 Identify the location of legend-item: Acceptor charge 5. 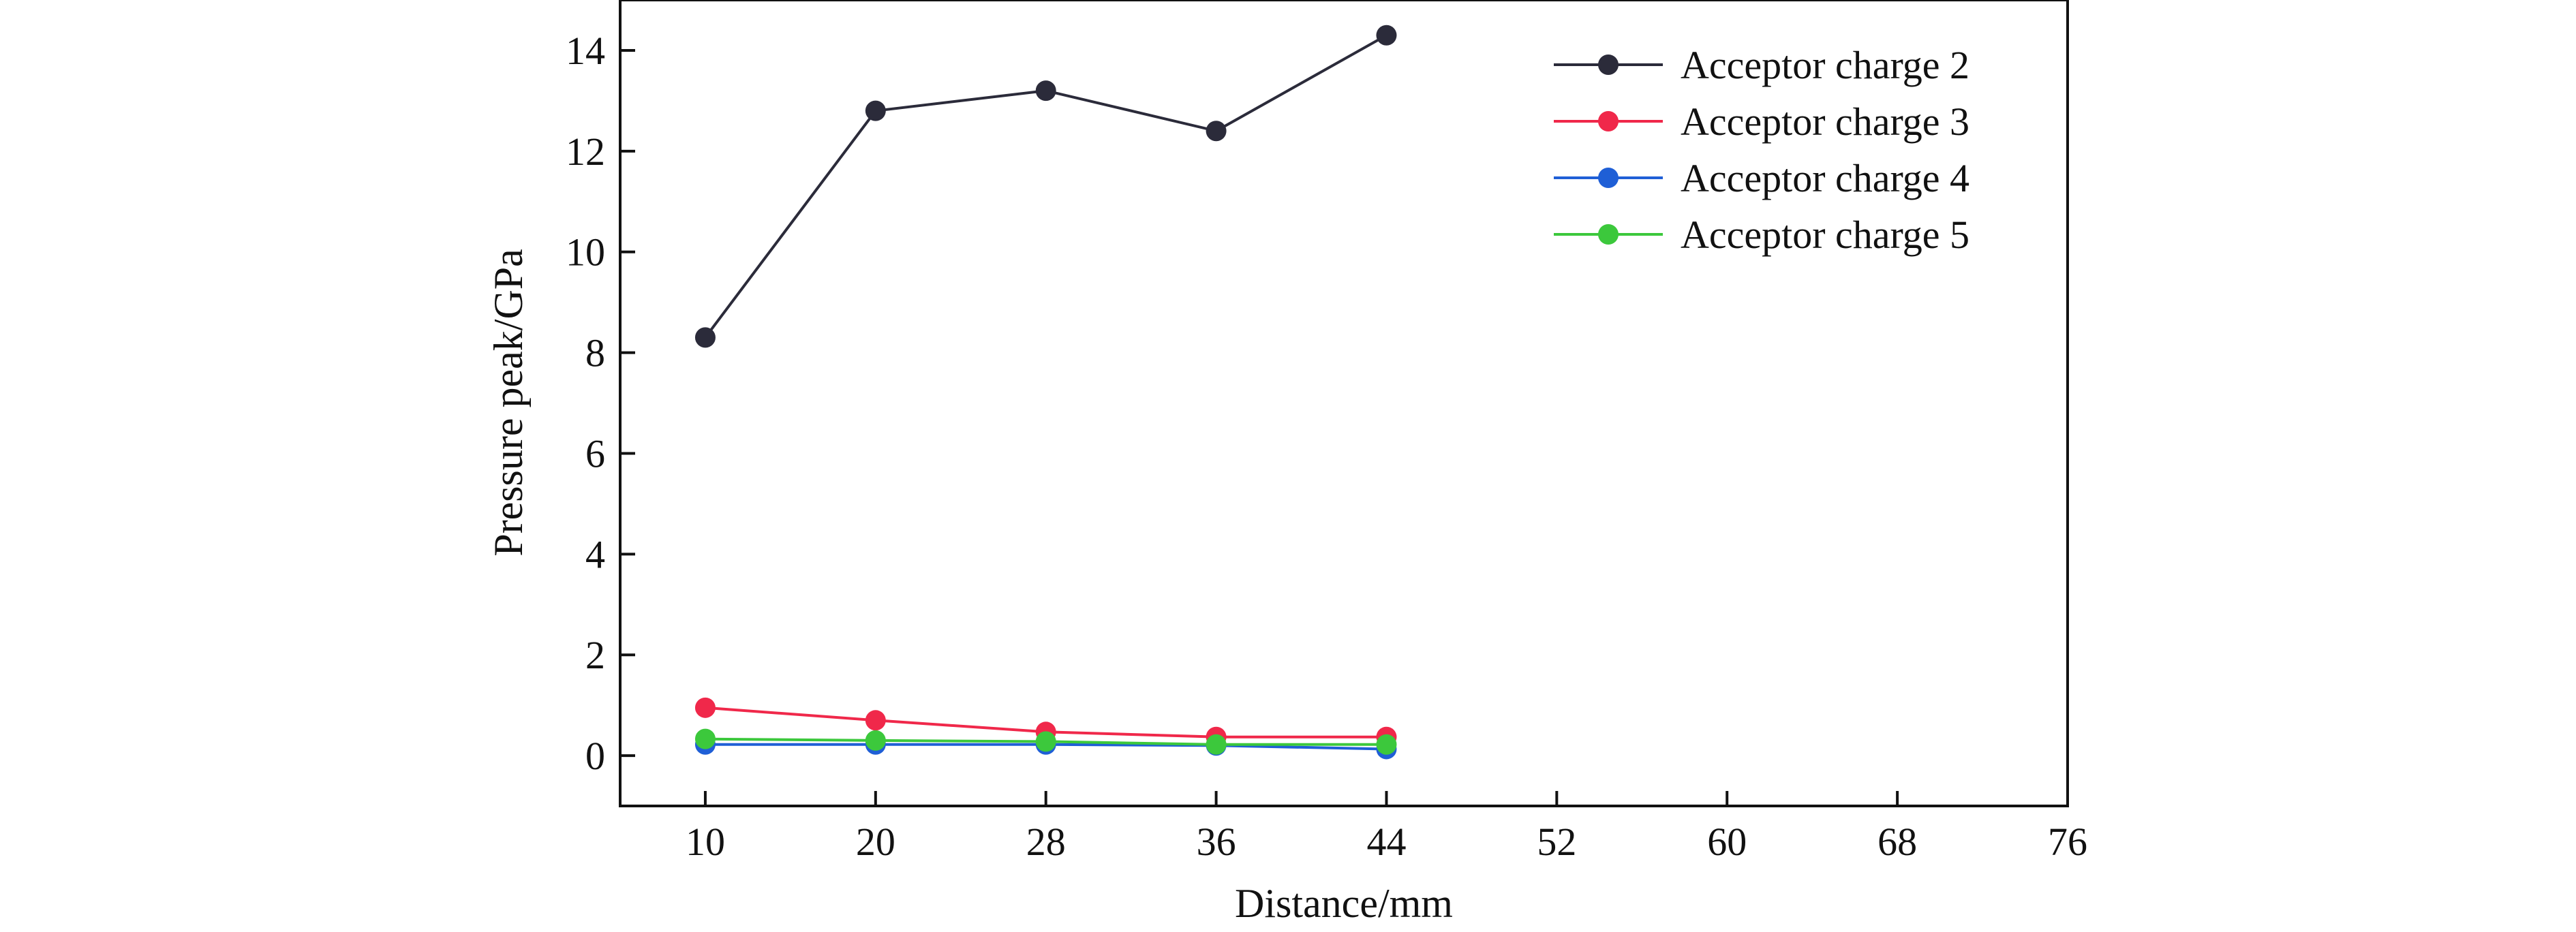
(1762, 235).